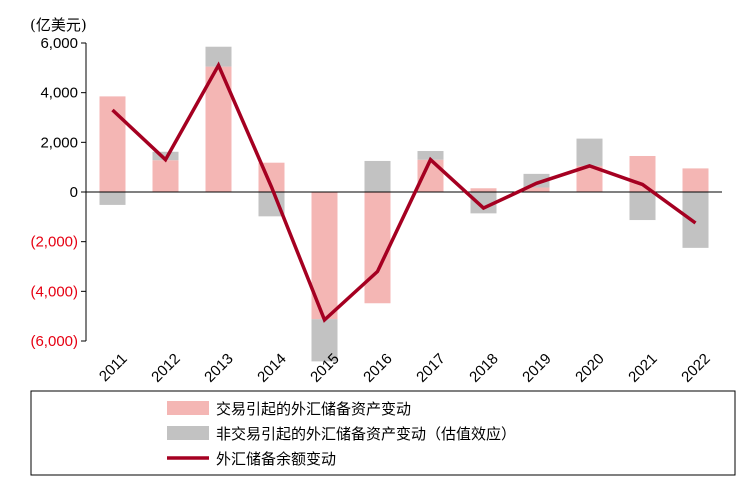  I want to click on x-tick-label: 2020, so click(590, 368).